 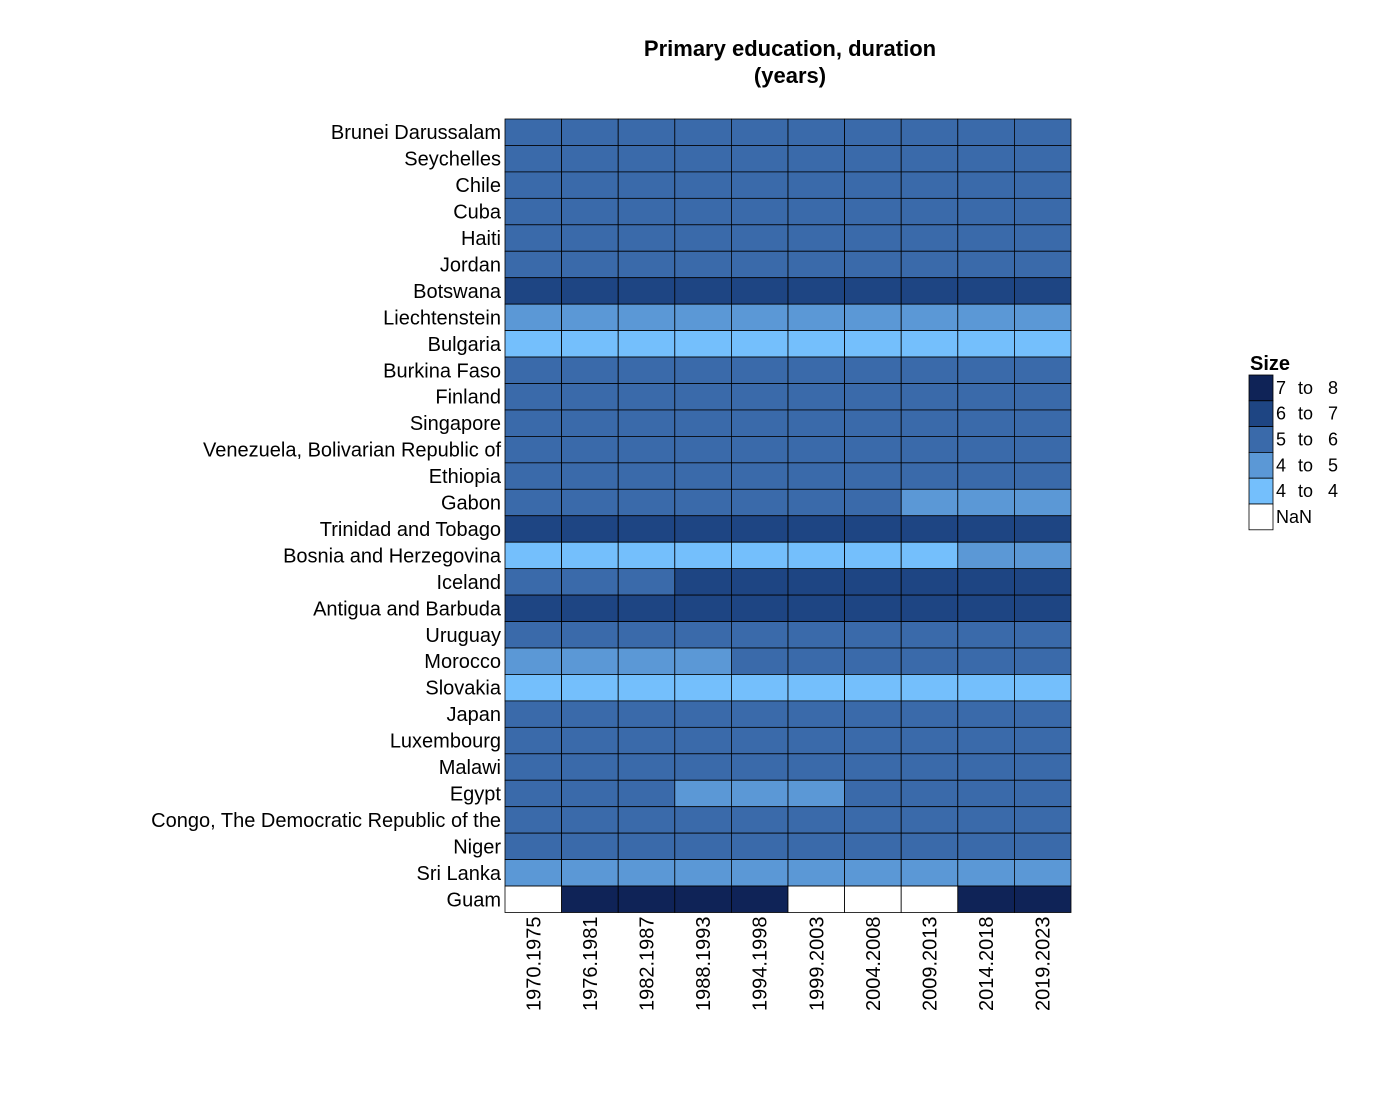 I want to click on row-label: Chile, so click(x=478, y=186).